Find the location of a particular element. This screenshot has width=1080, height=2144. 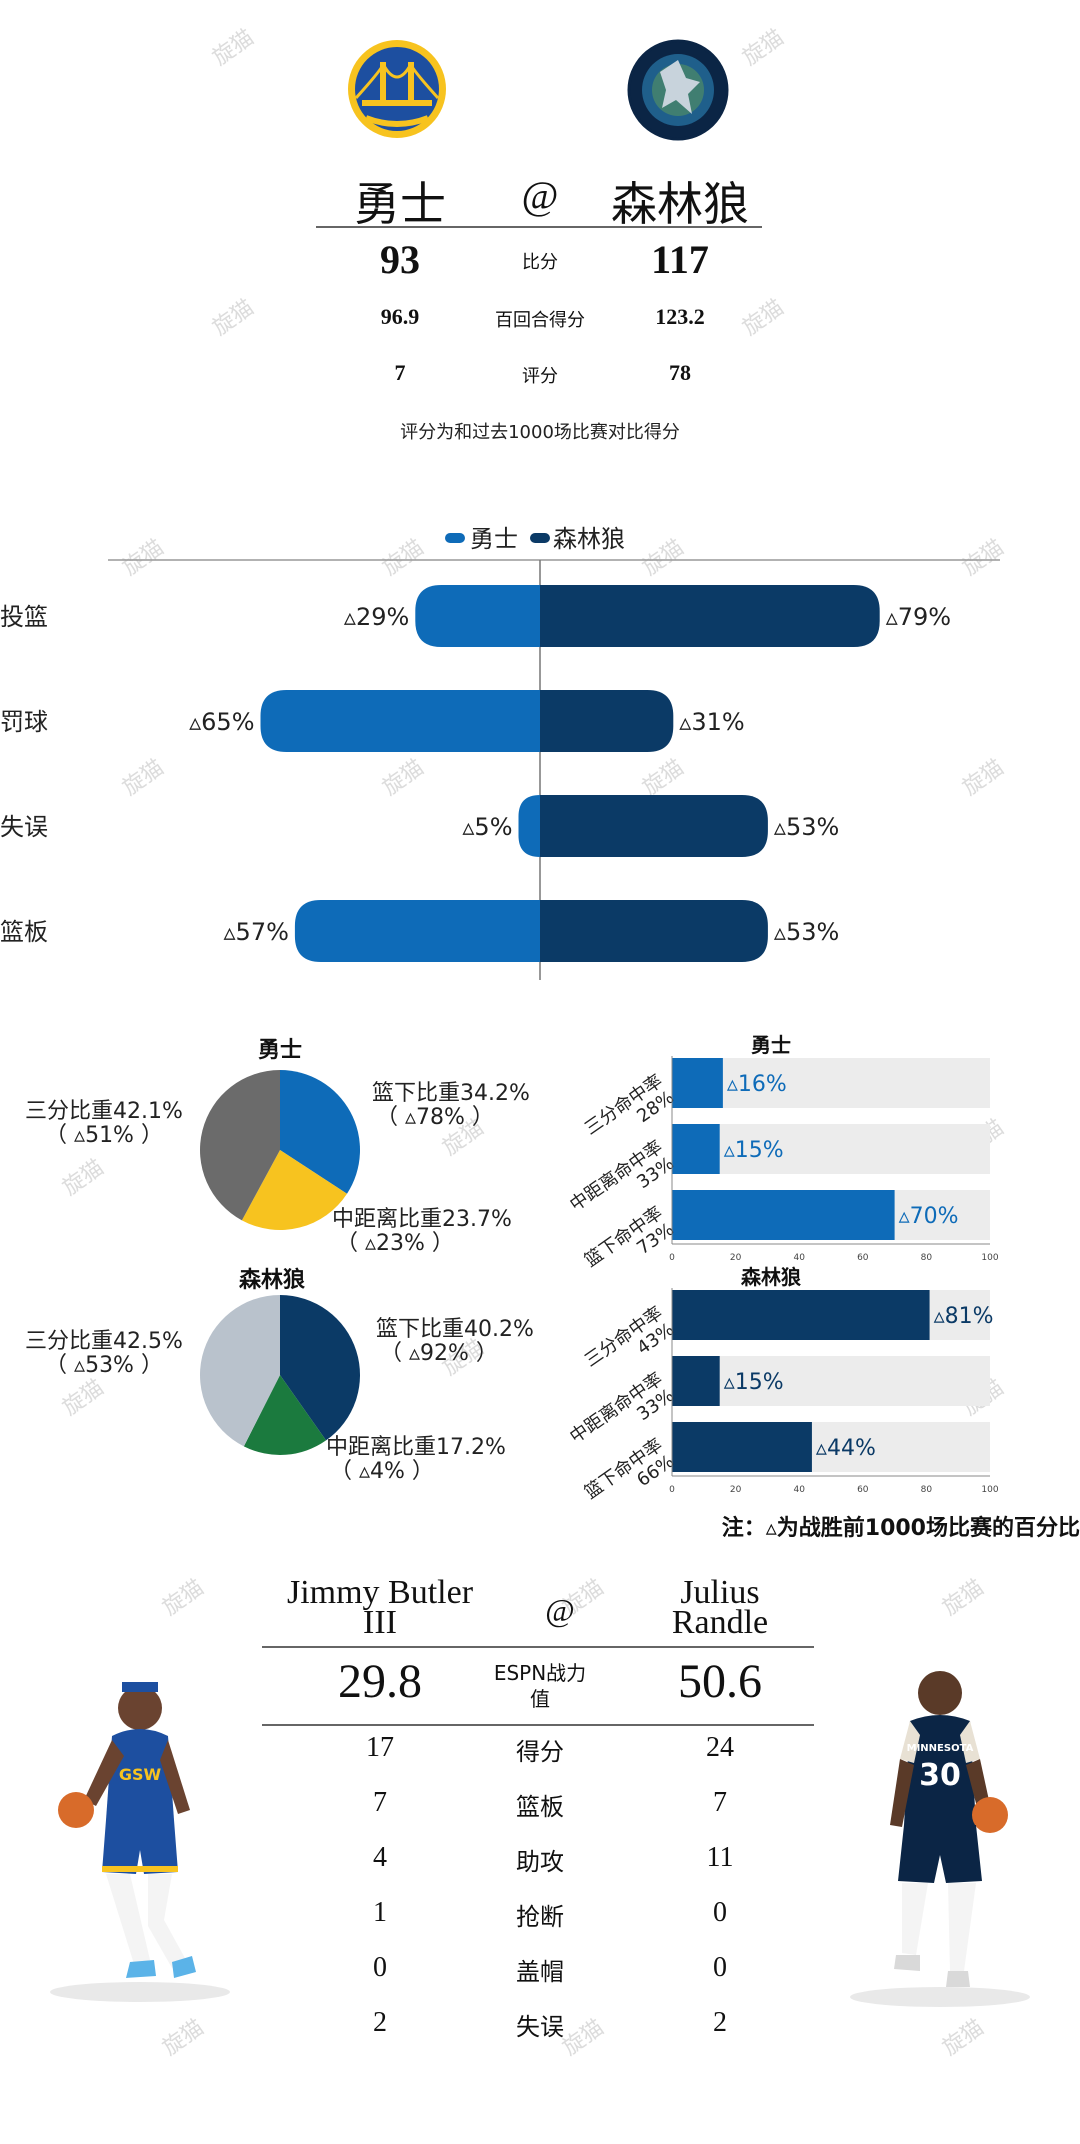

header-row-away: 123.2 is located at coordinates (680, 316).